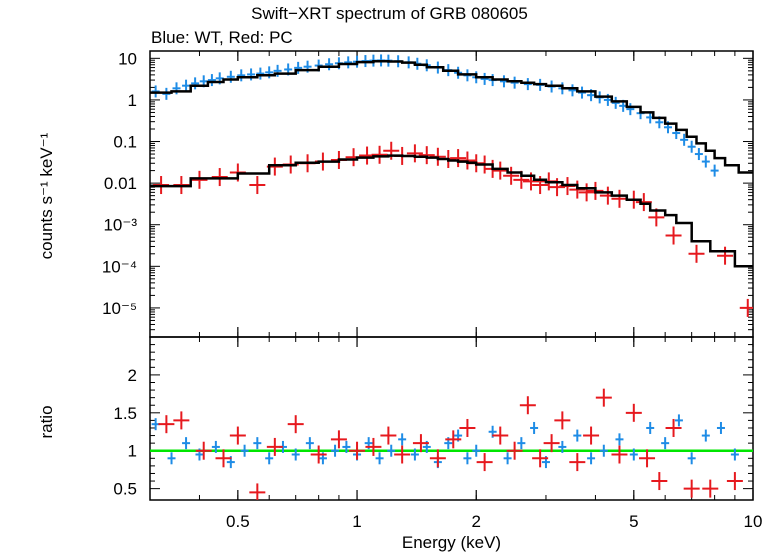 This screenshot has height=556, width=779. What do you see at coordinates (127, 58) in the screenshot?
I see `spectrum-y-tick-label: 10` at bounding box center [127, 58].